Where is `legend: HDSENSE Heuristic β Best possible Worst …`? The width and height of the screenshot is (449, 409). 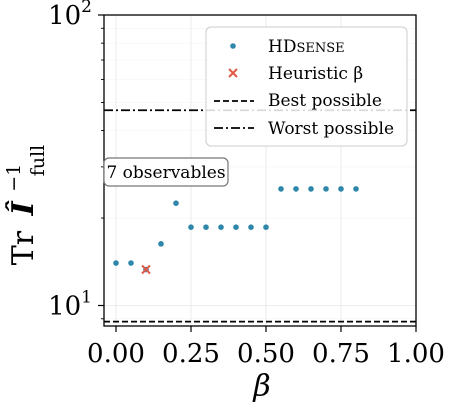 legend: HDSENSE Heuristic β Best possible Worst … is located at coordinates (306, 86).